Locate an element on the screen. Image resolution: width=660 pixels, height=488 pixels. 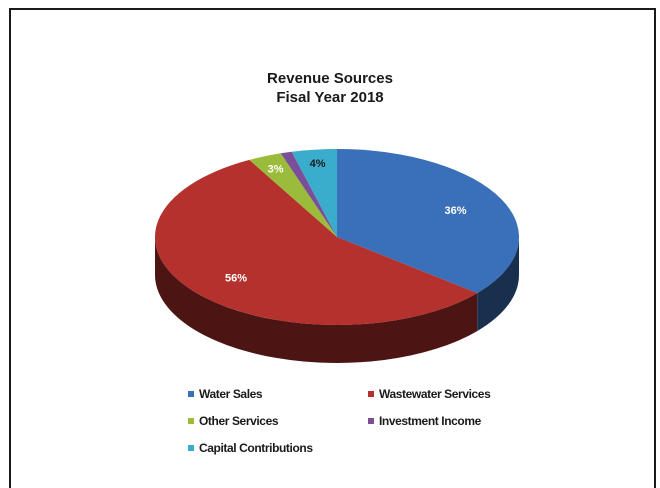
pie-slice-other-services is located at coordinates (293, 195).